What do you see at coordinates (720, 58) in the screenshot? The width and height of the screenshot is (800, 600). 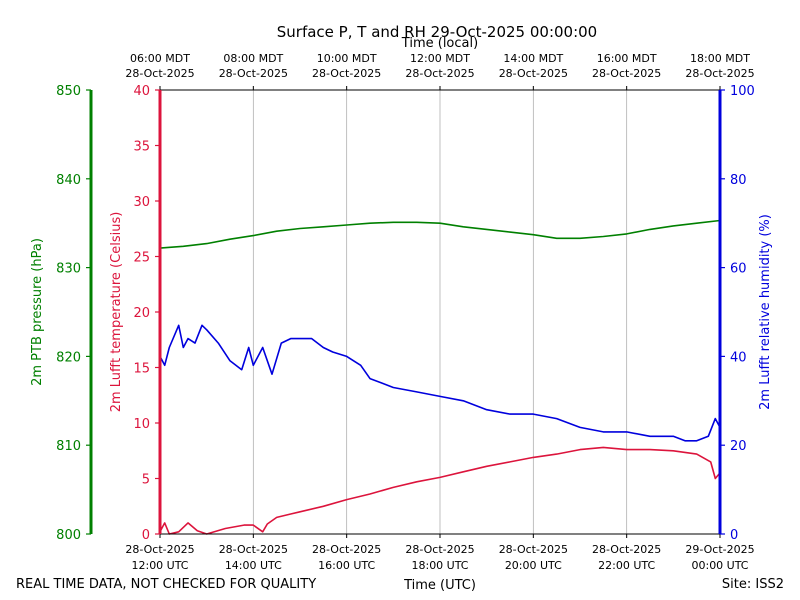 I see `x-tick-label-local-time: 18:00 MDT` at bounding box center [720, 58].